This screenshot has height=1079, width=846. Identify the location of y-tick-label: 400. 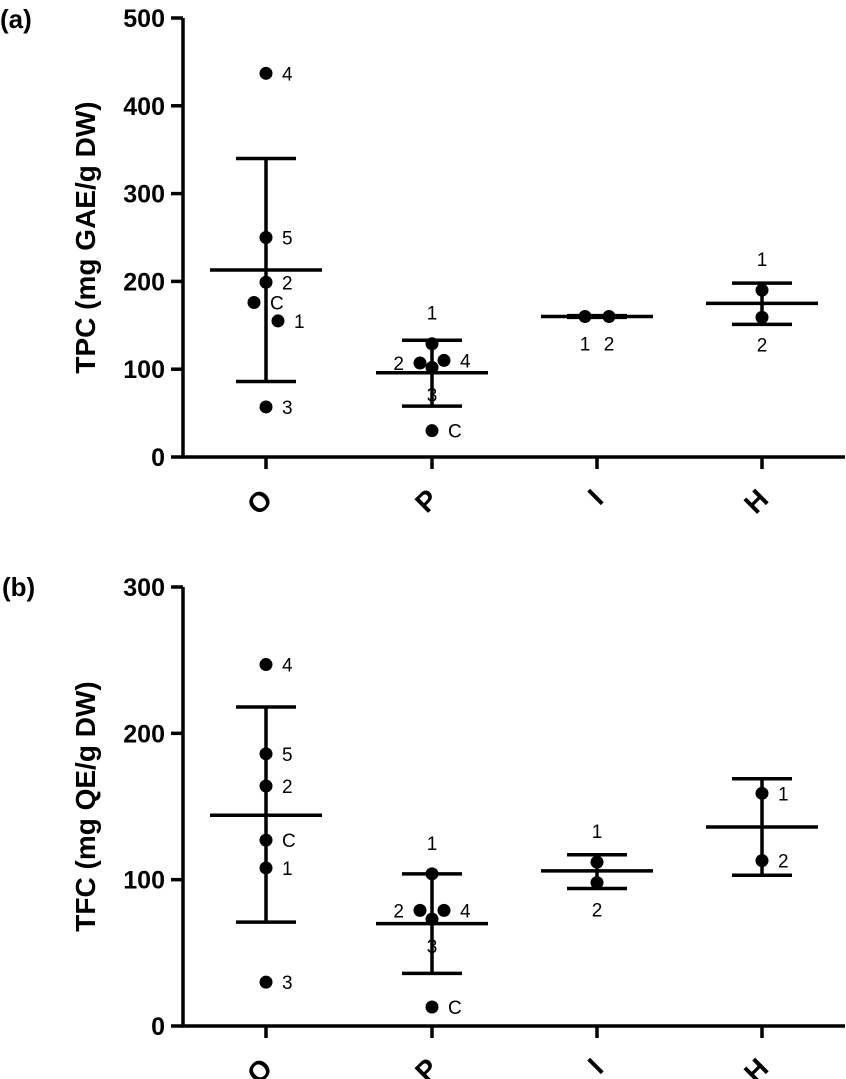
(144, 107).